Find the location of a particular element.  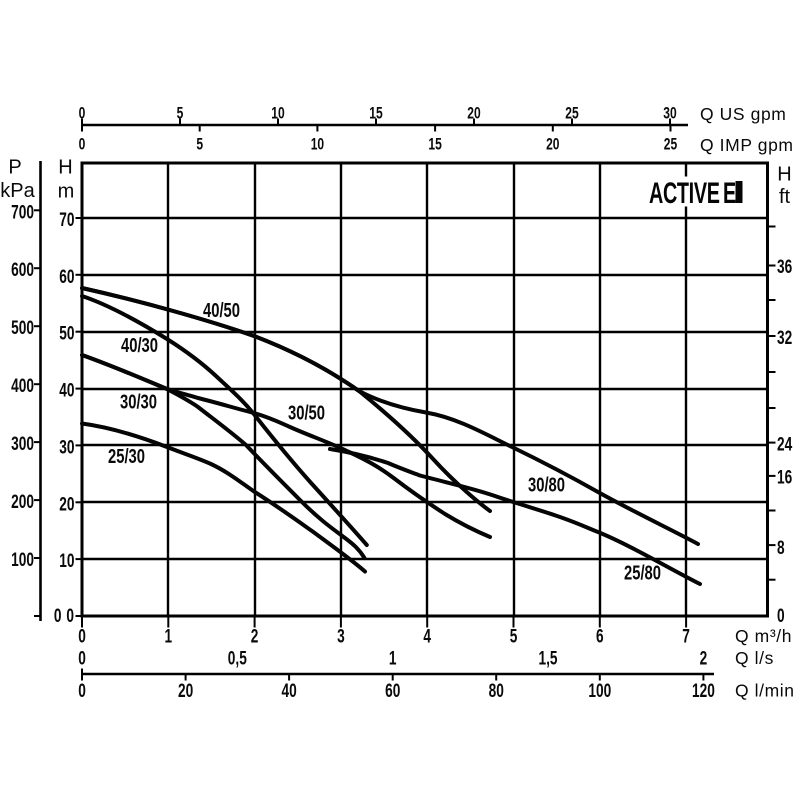

svg-text: Q IMP gpm is located at coordinates (747, 145).